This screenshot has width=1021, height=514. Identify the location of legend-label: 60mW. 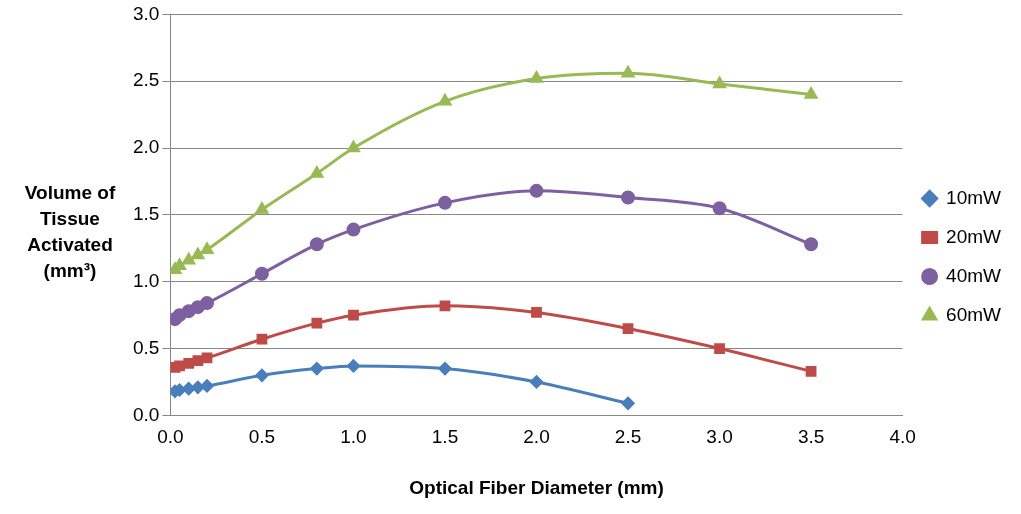
(974, 314).